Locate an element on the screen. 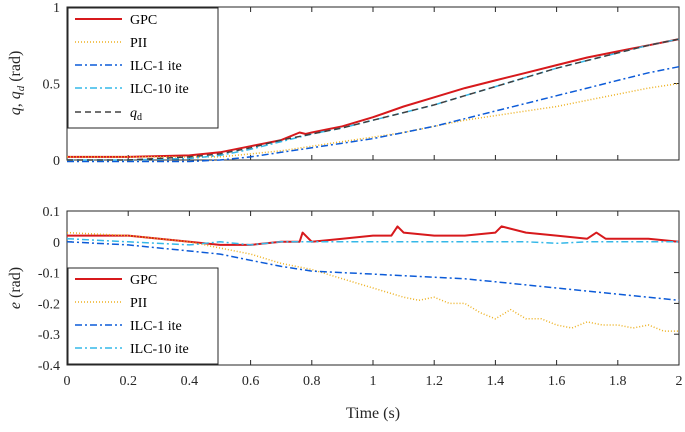 This screenshot has width=685, height=432. x-tick-label: 1 is located at coordinates (373, 381).